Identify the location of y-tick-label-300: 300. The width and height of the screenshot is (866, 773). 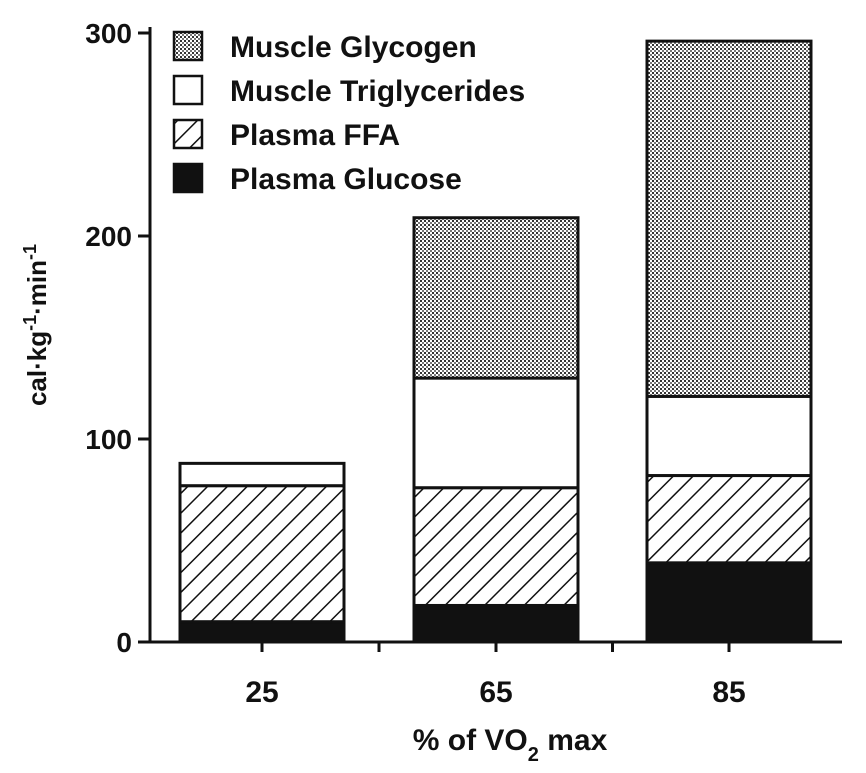
(108, 33).